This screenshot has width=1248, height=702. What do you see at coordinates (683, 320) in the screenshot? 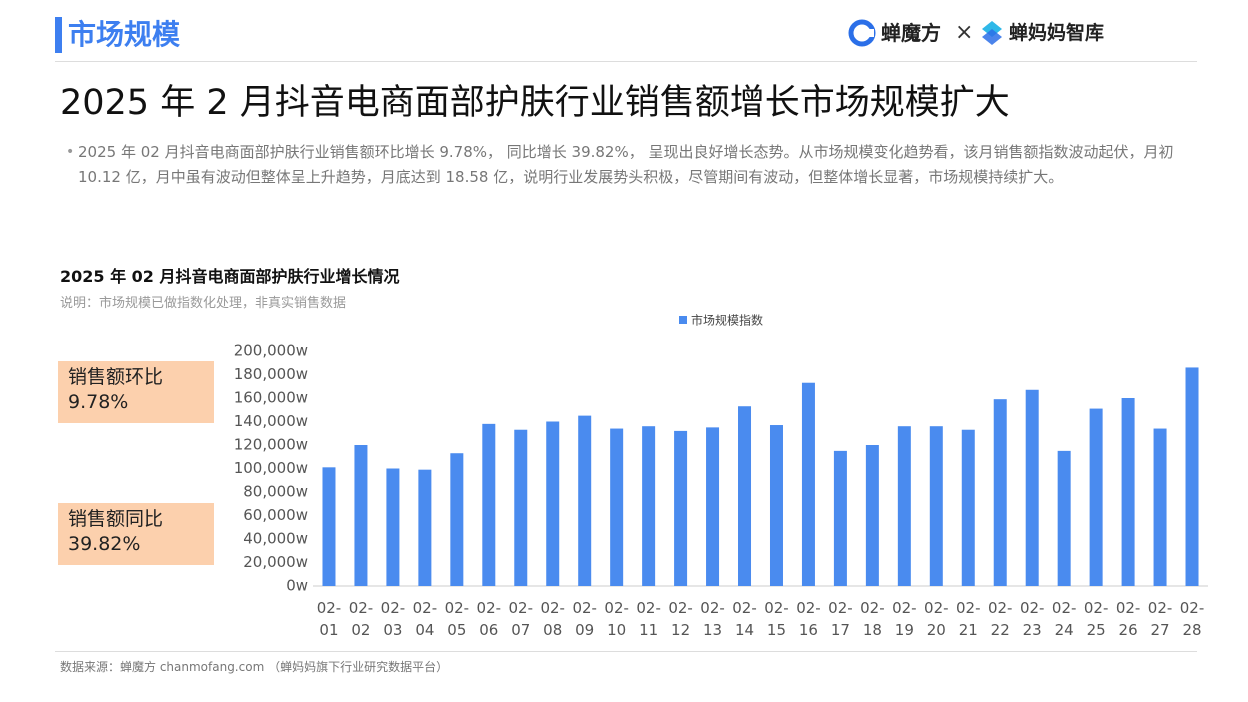
I see `legend-swatch` at bounding box center [683, 320].